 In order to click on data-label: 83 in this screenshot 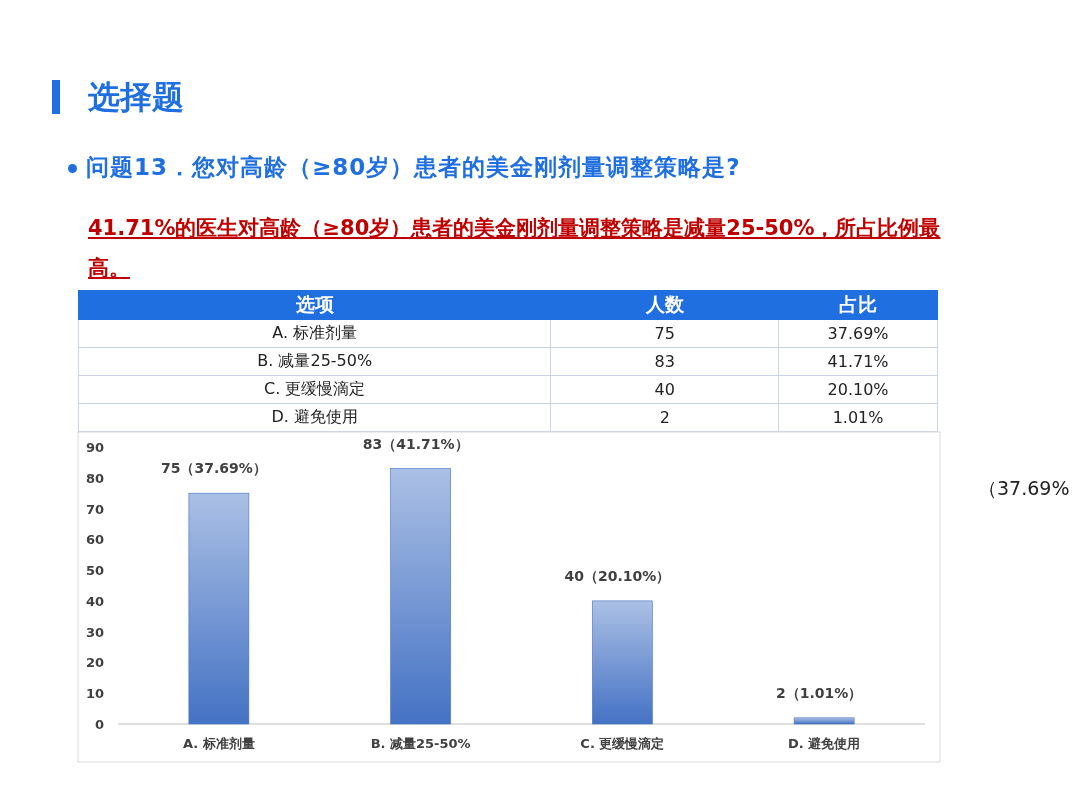, I will do `click(664, 361)`.